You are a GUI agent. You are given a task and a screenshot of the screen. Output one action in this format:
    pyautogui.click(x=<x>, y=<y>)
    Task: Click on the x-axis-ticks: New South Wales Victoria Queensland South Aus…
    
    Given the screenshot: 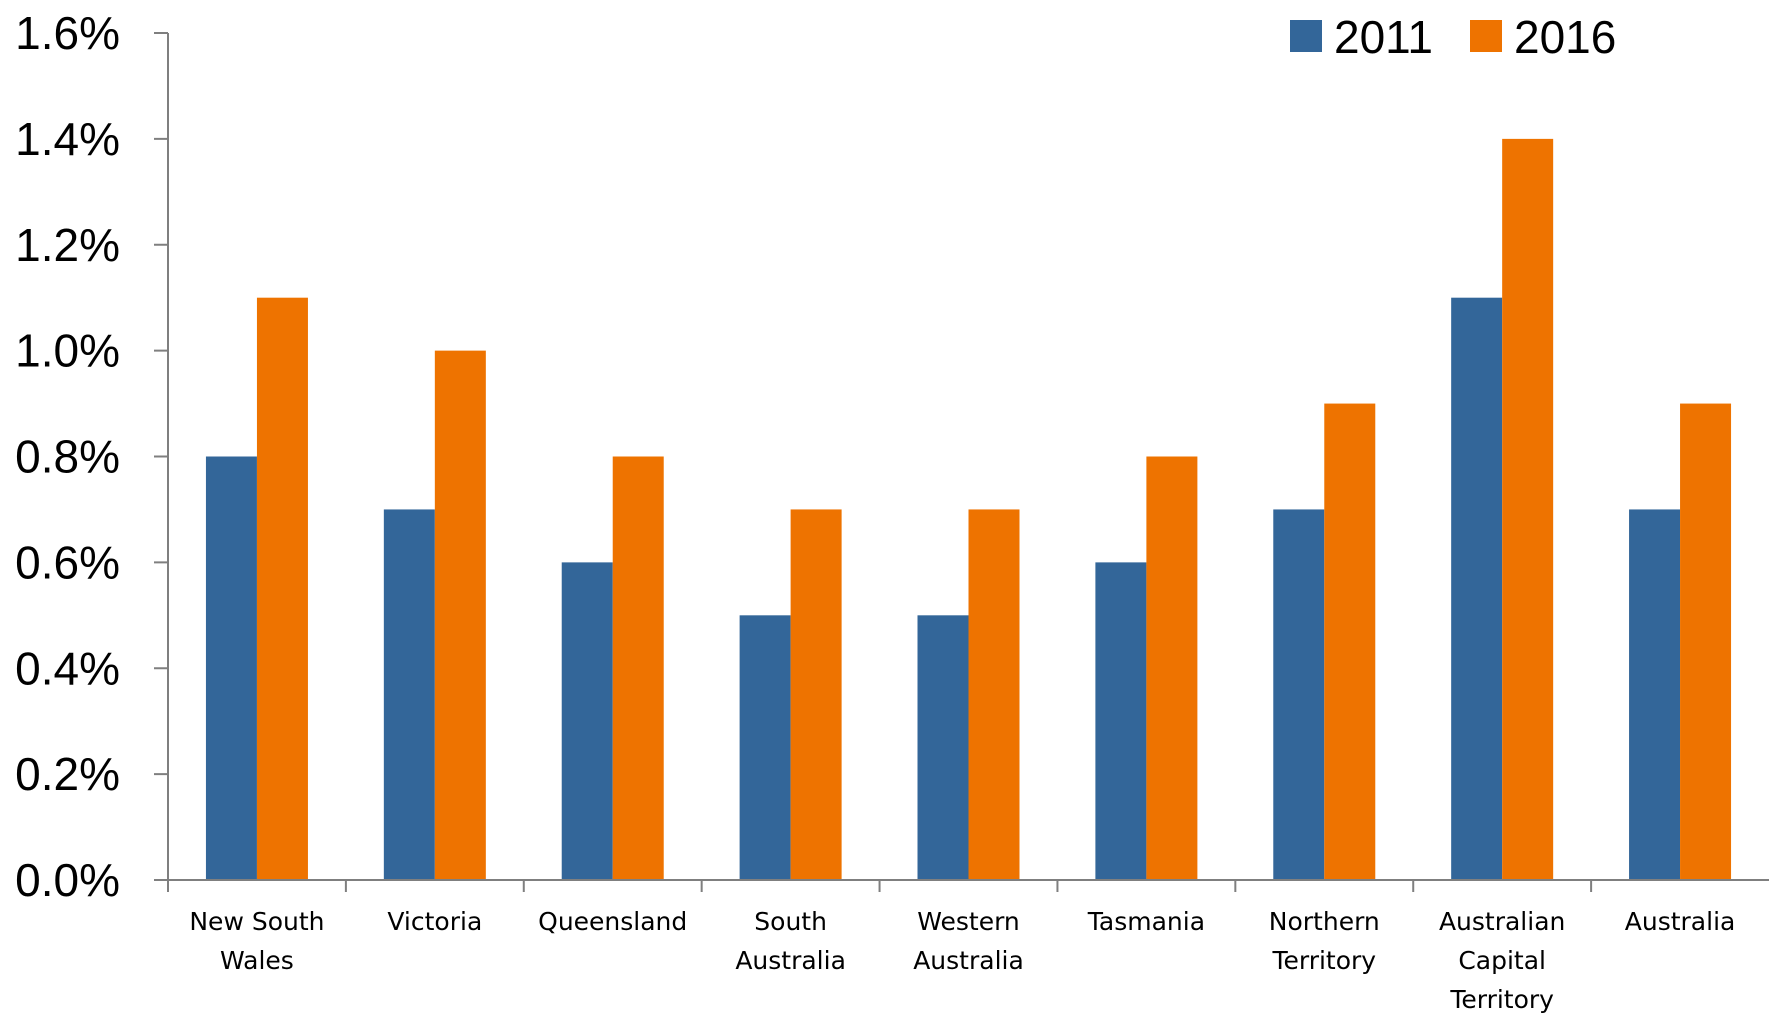 What is the action you would take?
    pyautogui.click(x=951, y=947)
    